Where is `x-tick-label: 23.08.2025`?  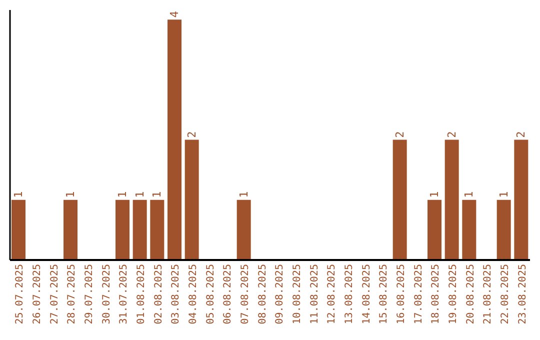 x-tick-label: 23.08.2025 is located at coordinates (522, 294).